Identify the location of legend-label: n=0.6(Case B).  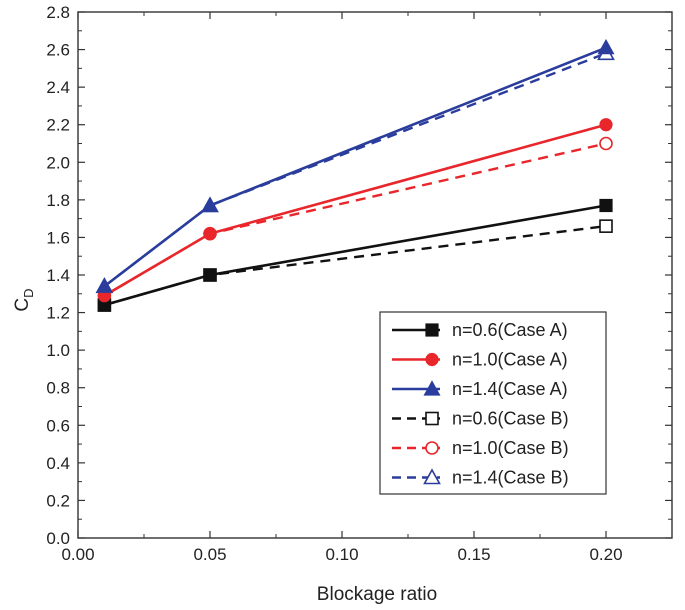
(510, 419).